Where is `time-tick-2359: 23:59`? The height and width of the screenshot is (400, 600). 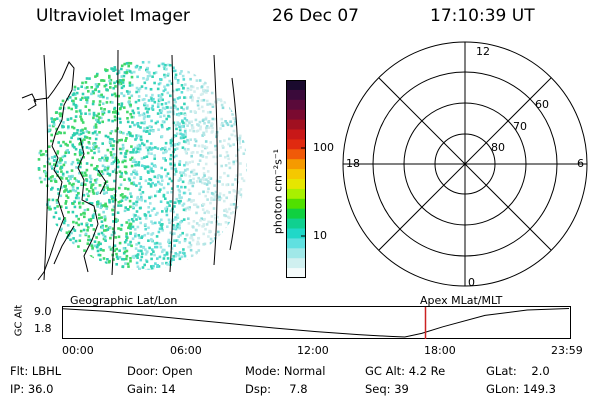 time-tick-2359: 23:59 is located at coordinates (567, 350).